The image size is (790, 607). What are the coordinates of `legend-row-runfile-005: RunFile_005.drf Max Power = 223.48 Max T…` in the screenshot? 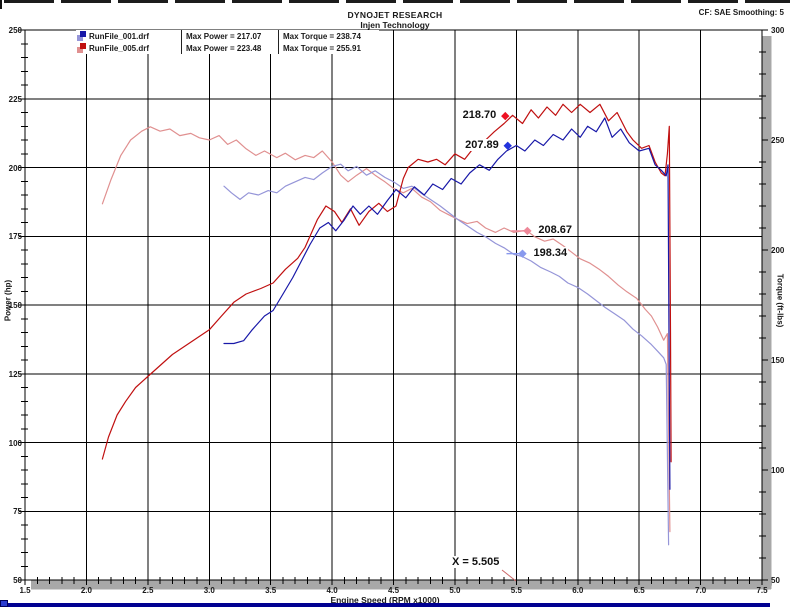 It's located at (227, 48).